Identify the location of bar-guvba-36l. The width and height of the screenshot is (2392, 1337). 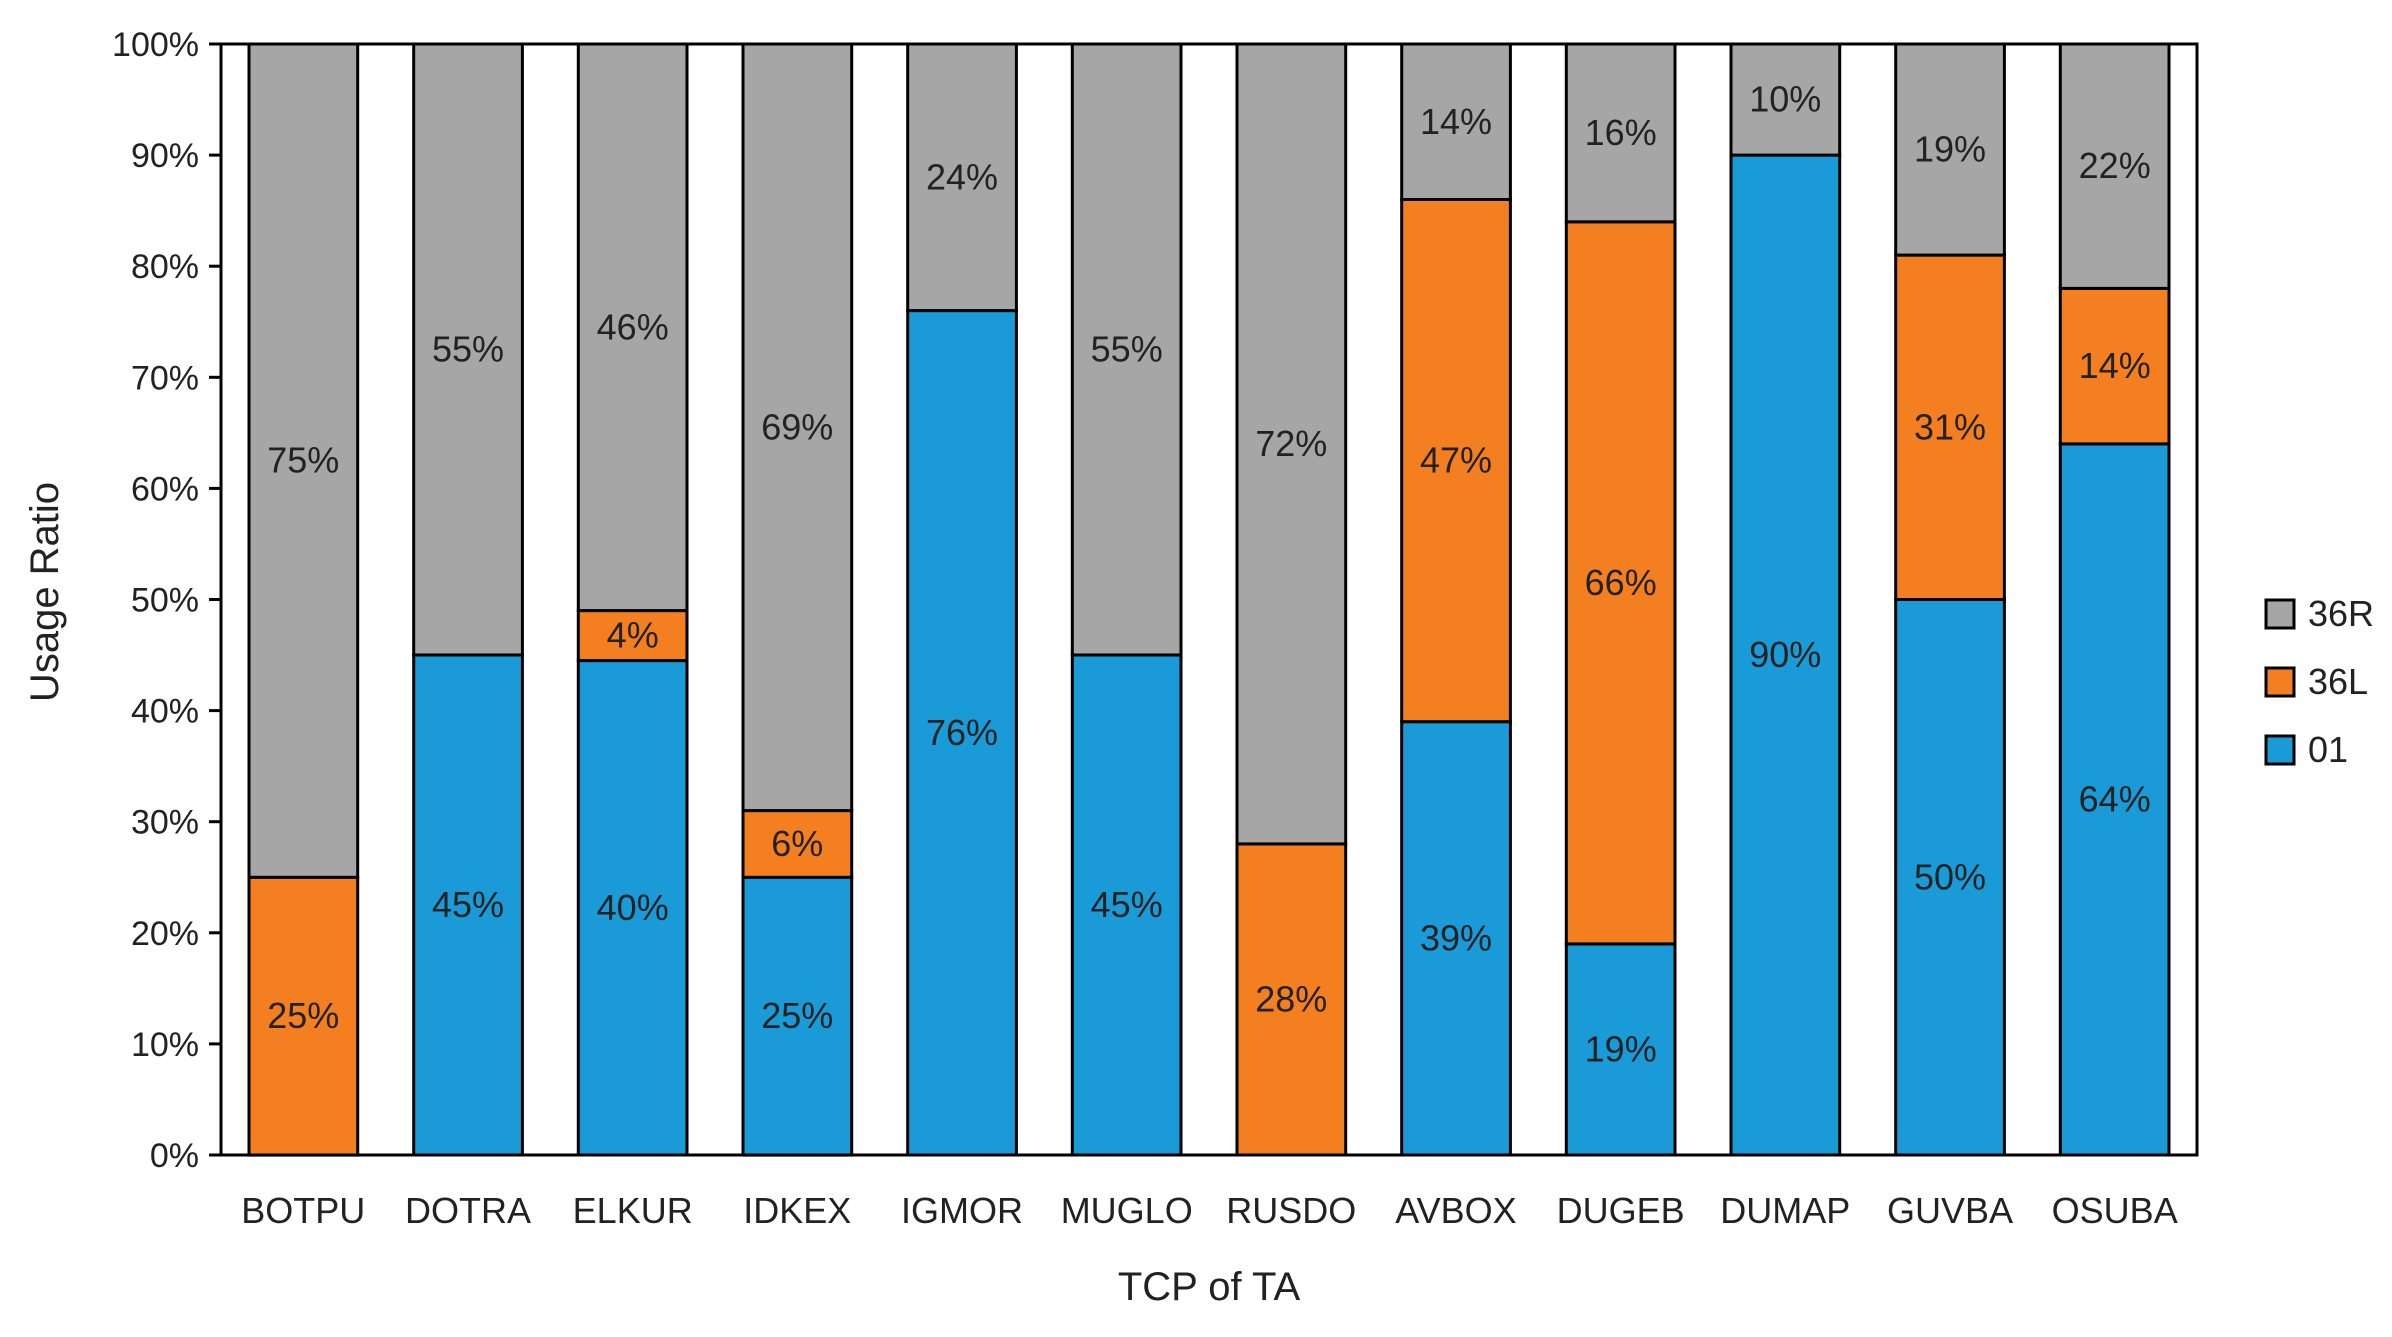
(1950, 427).